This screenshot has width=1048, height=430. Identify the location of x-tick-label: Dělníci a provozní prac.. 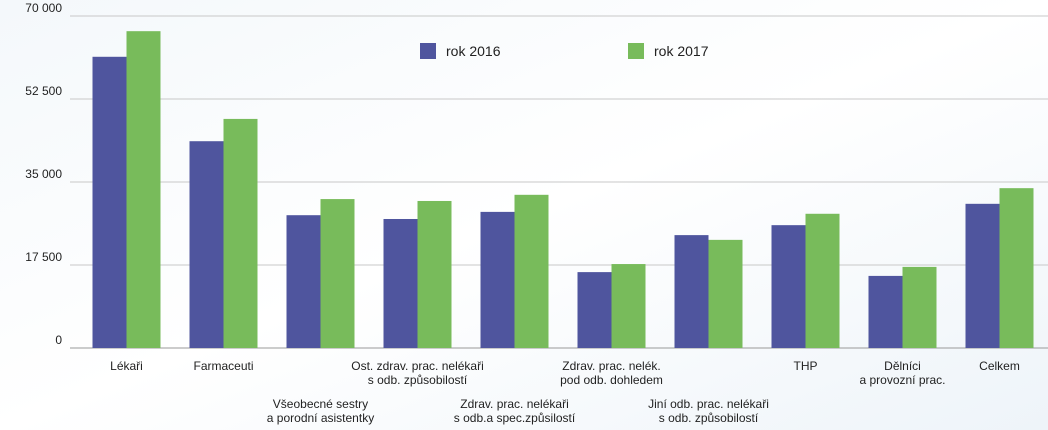
(902, 373).